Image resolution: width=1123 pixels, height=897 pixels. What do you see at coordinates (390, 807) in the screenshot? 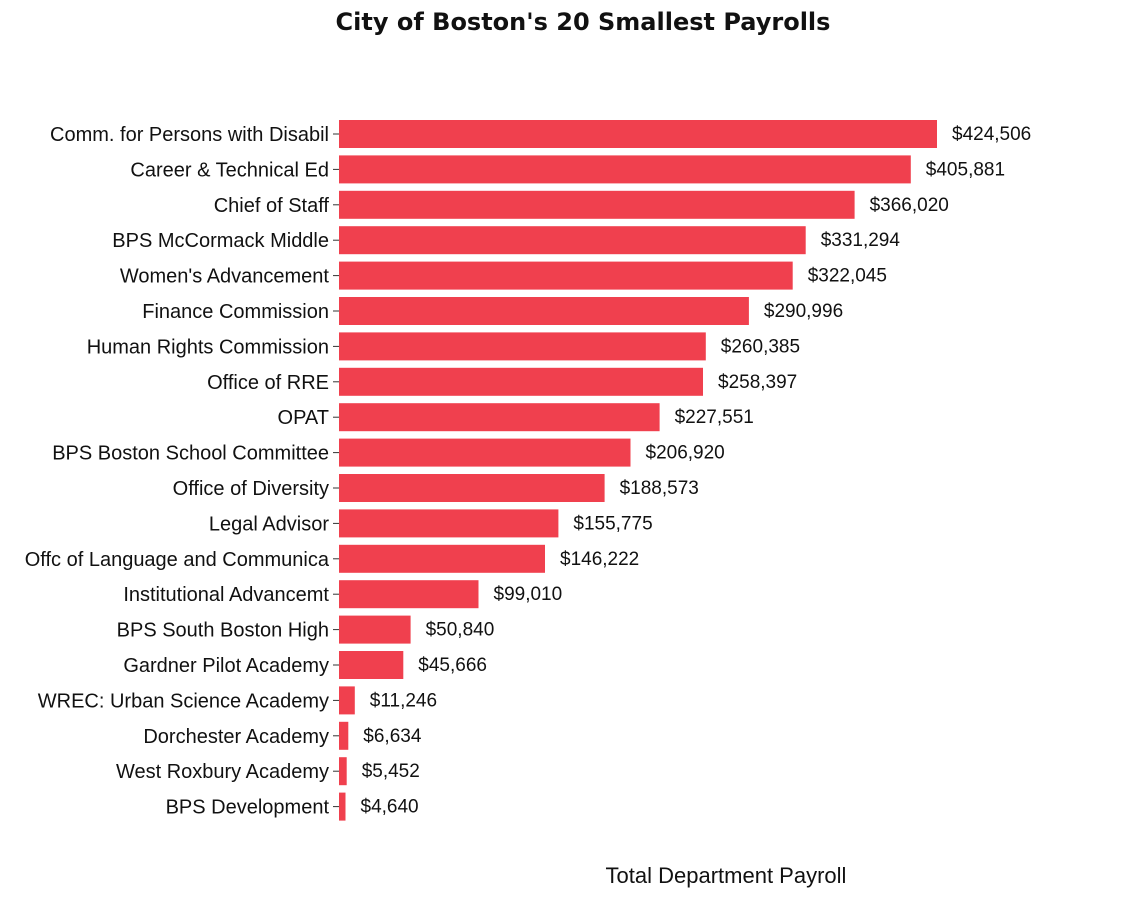
I see `value-label: $4,640` at bounding box center [390, 807].